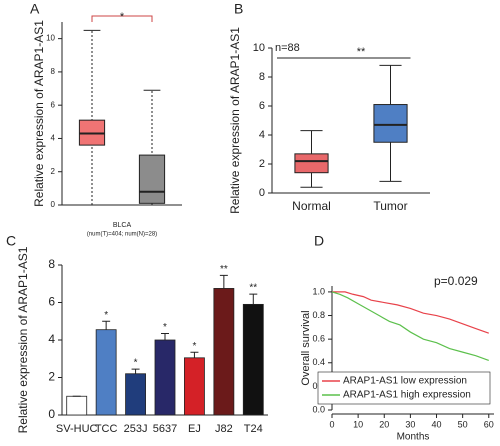  I want to click on x-tick-label: 20, so click(384, 424).